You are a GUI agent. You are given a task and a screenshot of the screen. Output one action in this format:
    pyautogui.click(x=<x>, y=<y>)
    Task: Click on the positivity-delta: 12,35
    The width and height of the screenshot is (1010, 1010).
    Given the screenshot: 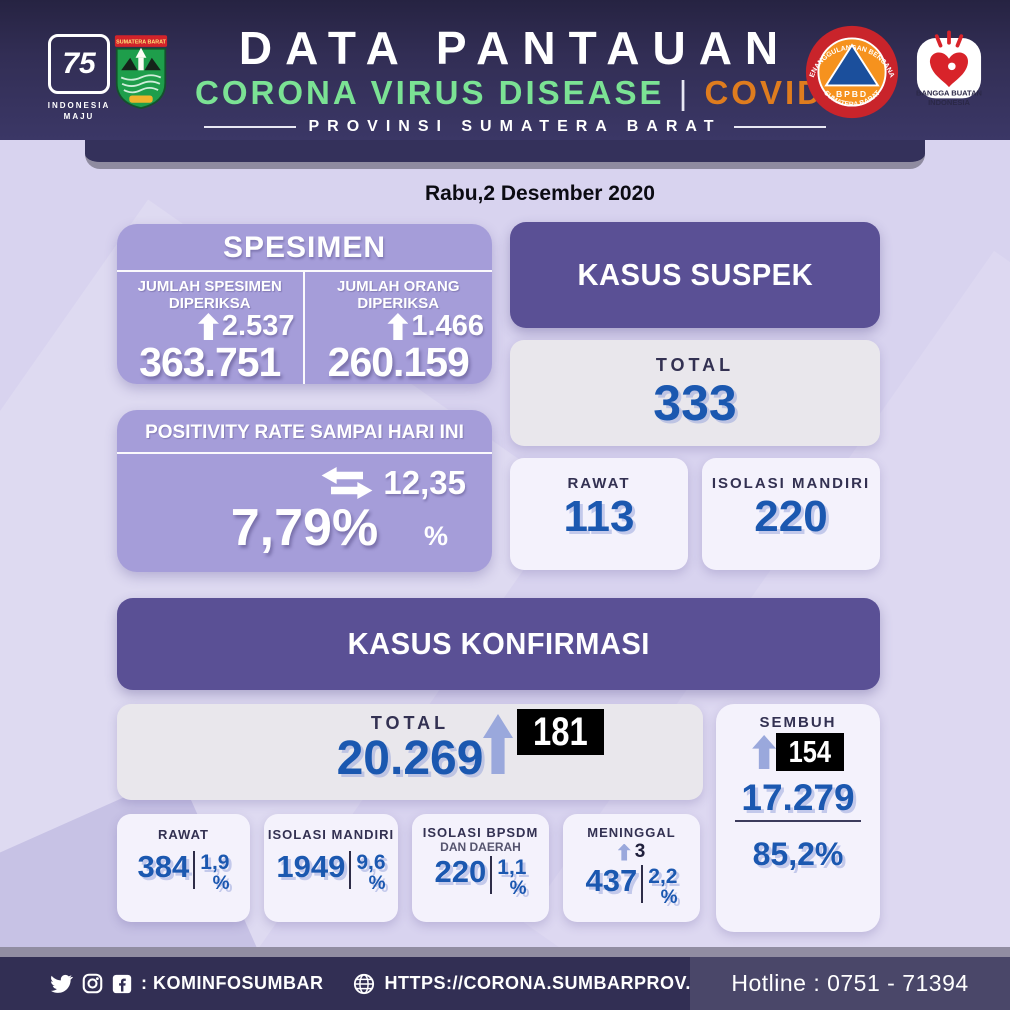 What is the action you would take?
    pyautogui.click(x=424, y=482)
    